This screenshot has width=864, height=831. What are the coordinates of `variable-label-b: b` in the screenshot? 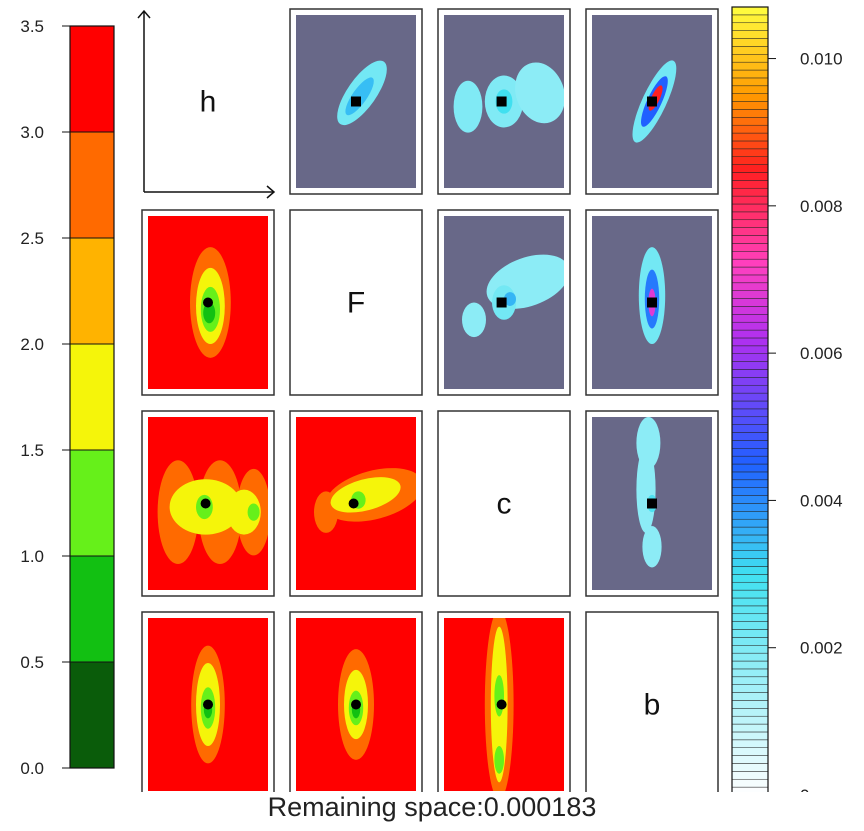 It's located at (652, 705).